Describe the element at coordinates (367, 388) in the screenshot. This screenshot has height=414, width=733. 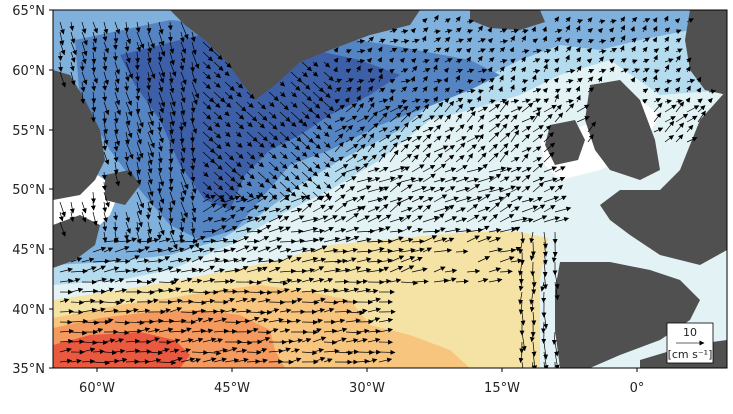
I see `lon-tick-label: 30°W` at that location.